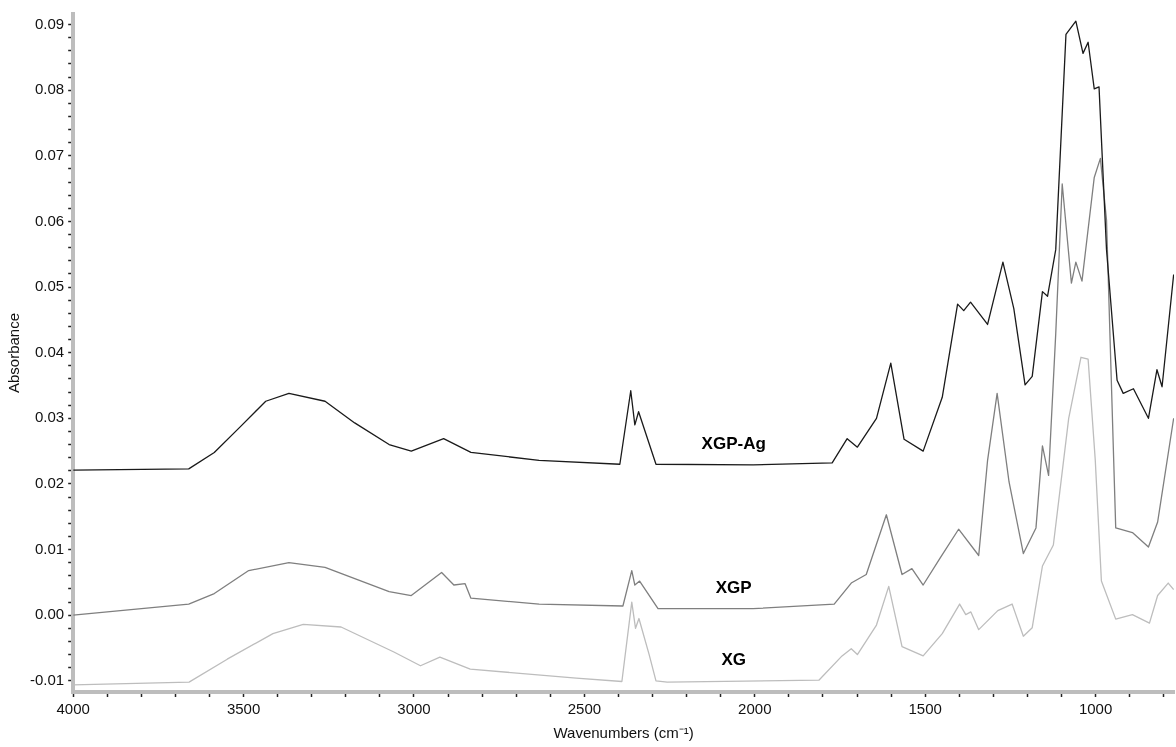 The width and height of the screenshot is (1176, 747). What do you see at coordinates (733, 587) in the screenshot?
I see `series-label: XGP` at bounding box center [733, 587].